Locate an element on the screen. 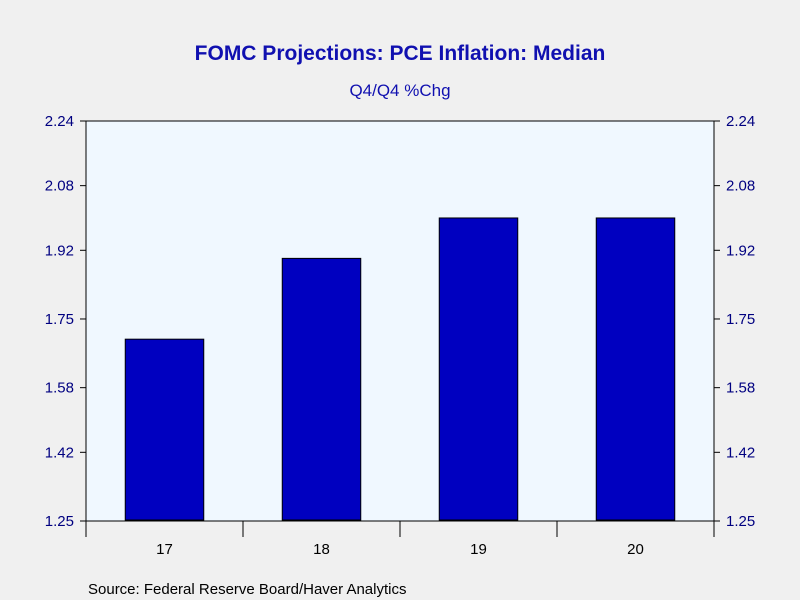  y-tick-label-left: 1.92 is located at coordinates (59, 250).